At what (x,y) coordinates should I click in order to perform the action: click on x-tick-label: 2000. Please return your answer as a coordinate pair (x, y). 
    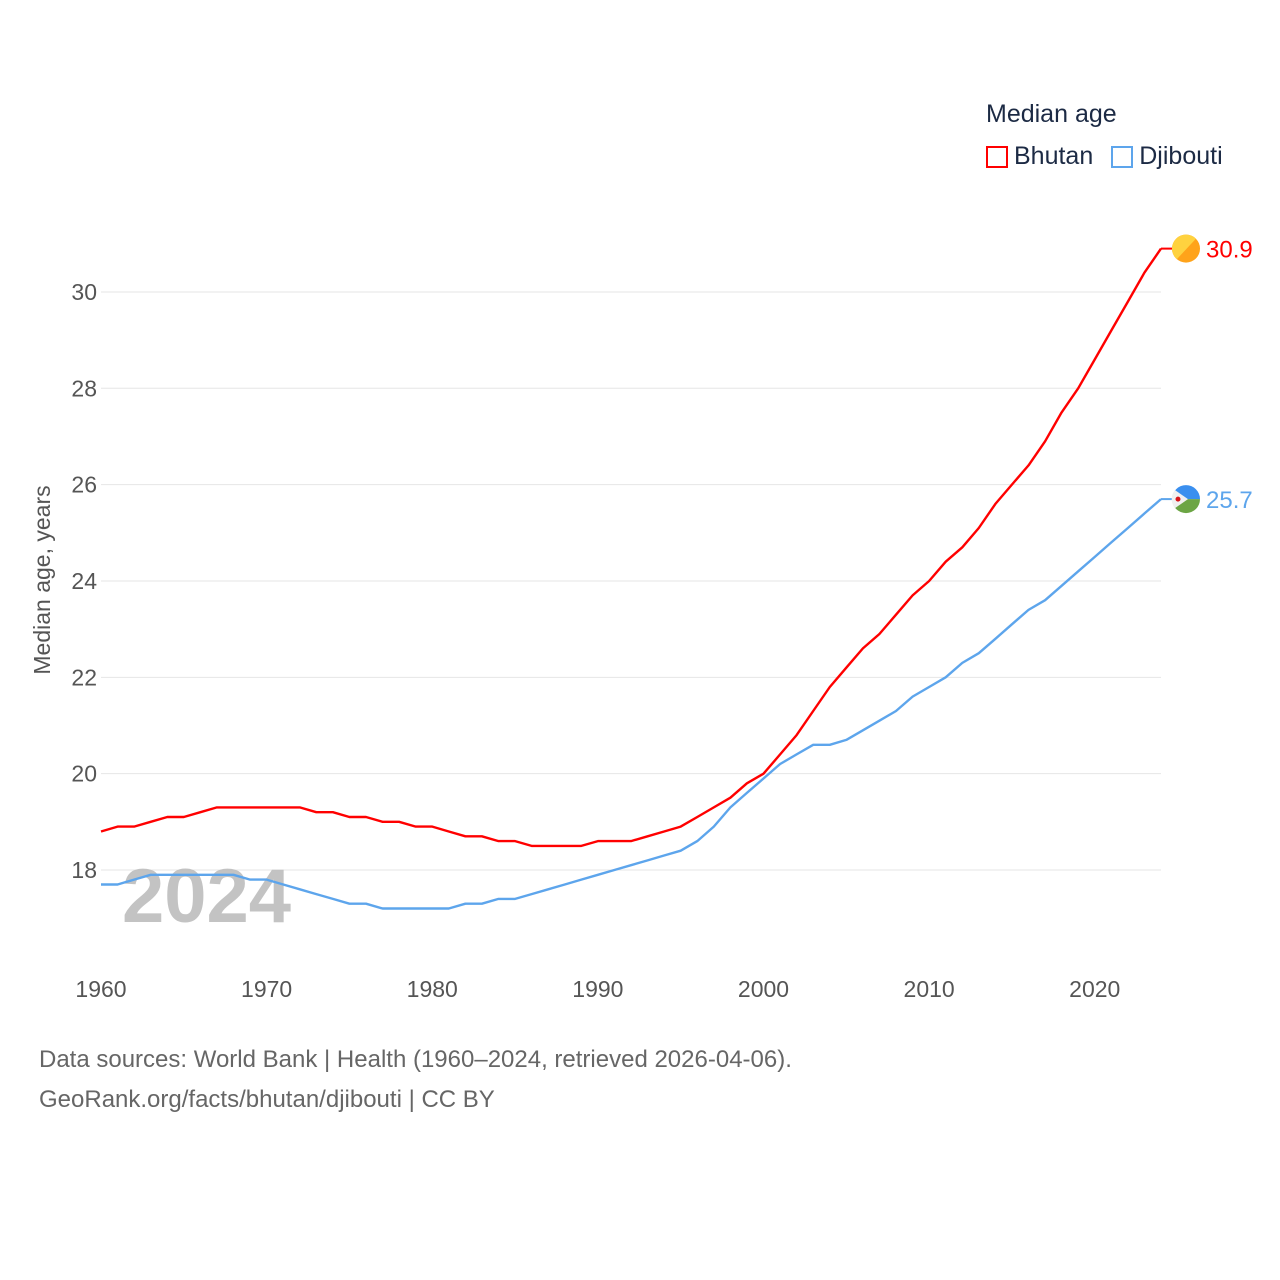
    Looking at the image, I should click on (763, 989).